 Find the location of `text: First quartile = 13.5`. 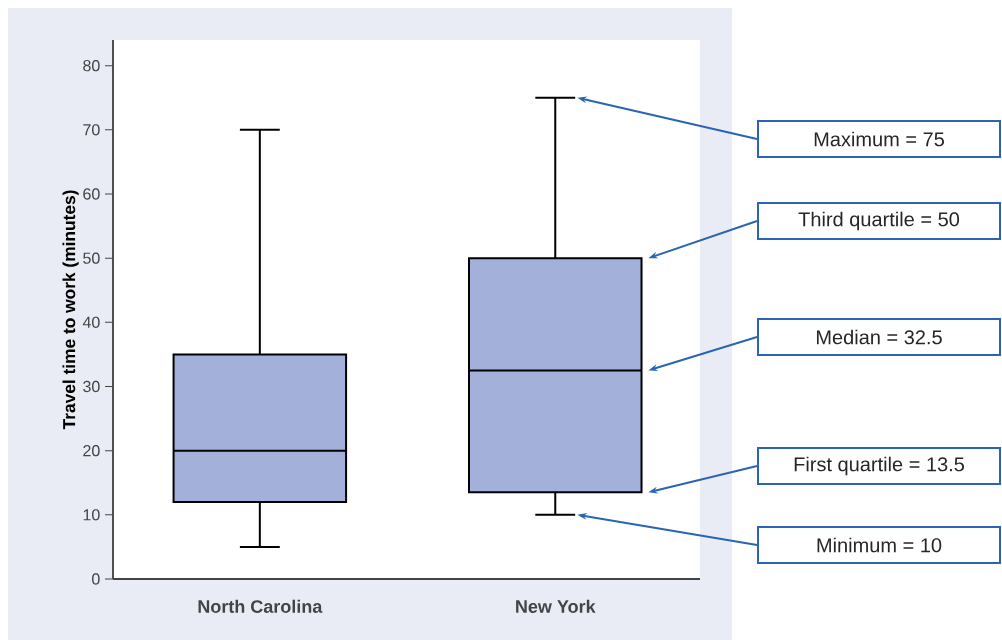

text: First quartile = 13.5 is located at coordinates (879, 466).